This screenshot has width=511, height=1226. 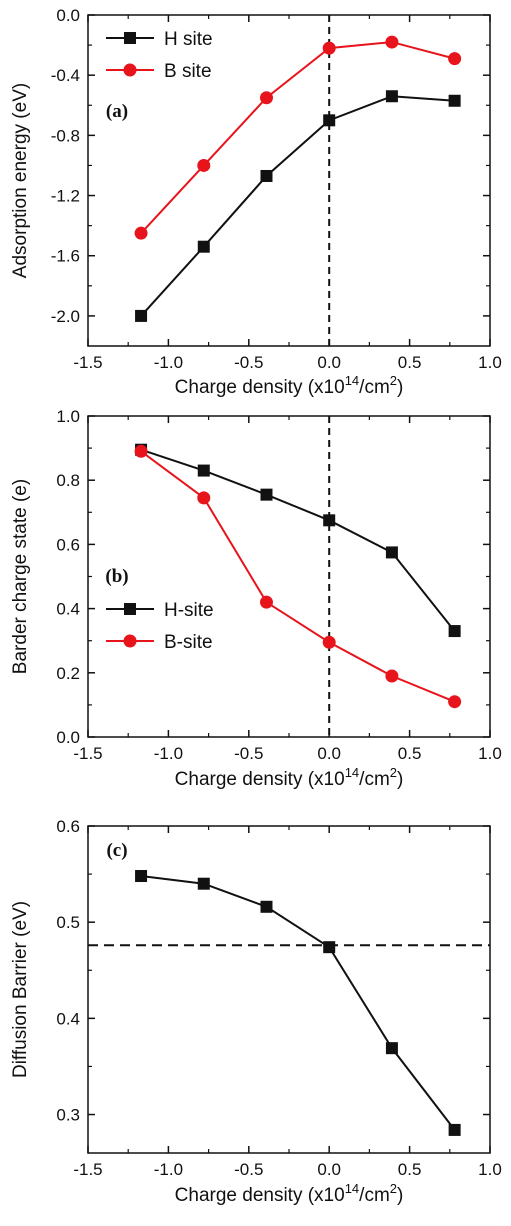 What do you see at coordinates (68, 416) in the screenshot?
I see `y-tick-label: 1.0` at bounding box center [68, 416].